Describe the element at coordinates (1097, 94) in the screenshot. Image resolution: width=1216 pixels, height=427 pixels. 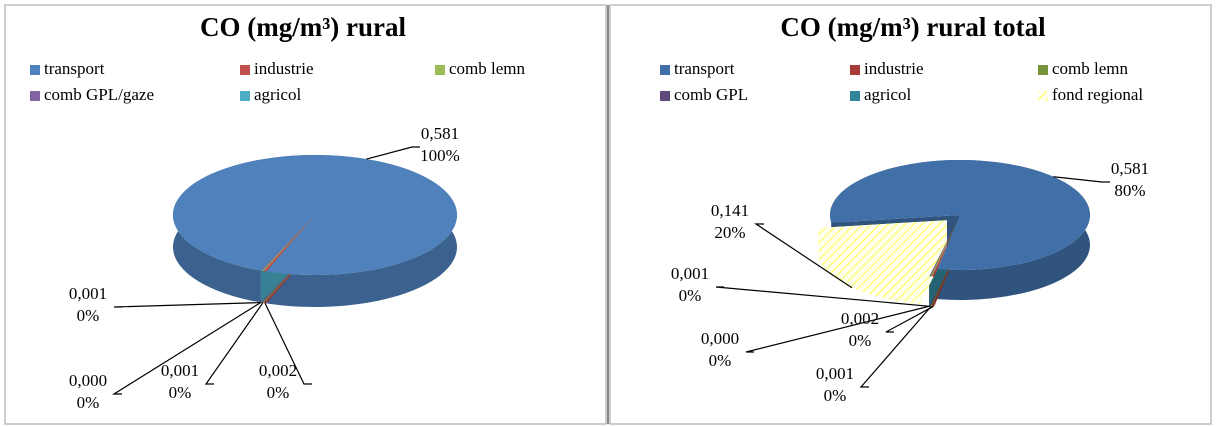
I see `legend-label: fond regional` at that location.